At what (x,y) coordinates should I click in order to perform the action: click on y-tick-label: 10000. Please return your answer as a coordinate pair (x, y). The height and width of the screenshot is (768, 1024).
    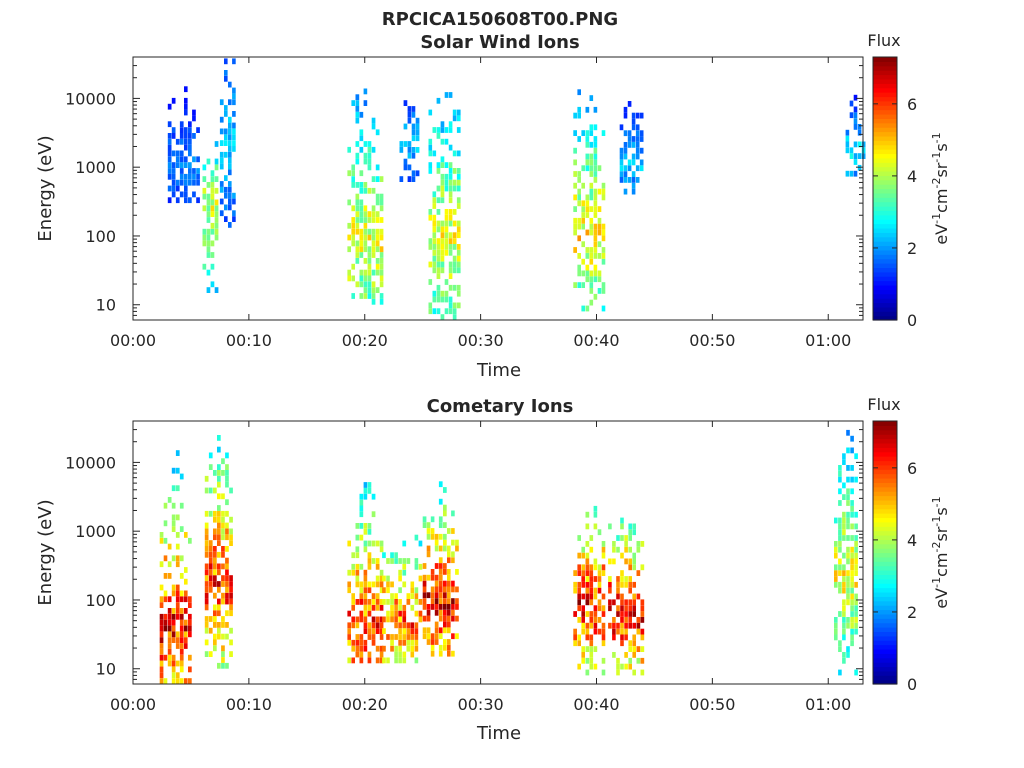
    Looking at the image, I should click on (90, 98).